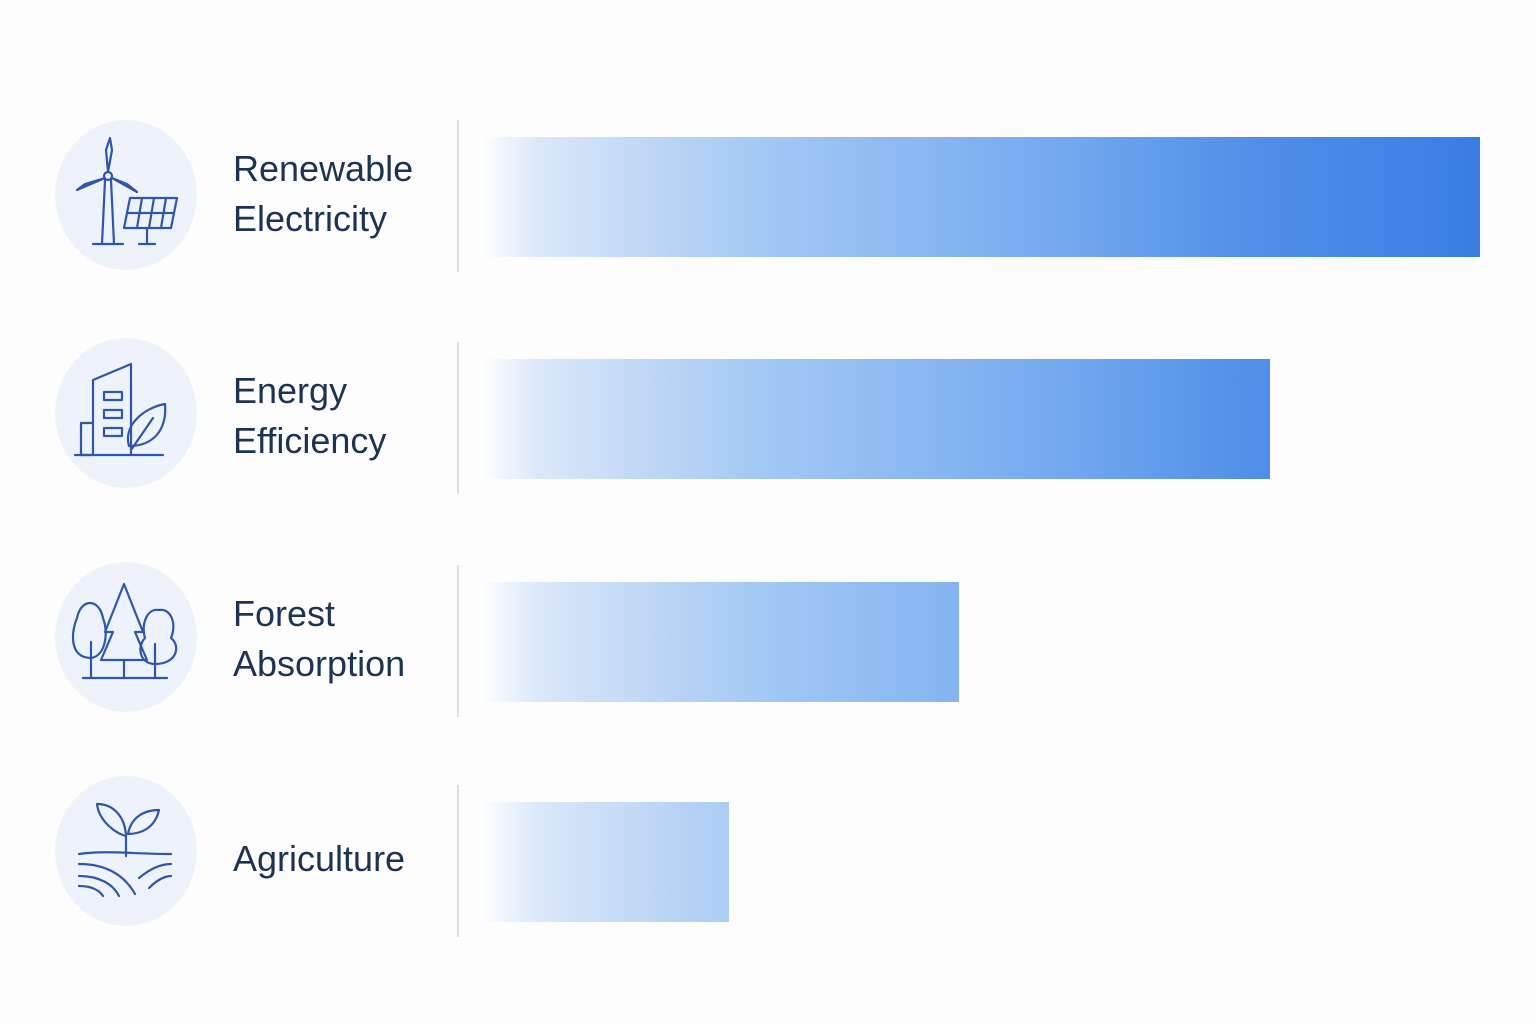  What do you see at coordinates (126, 413) in the screenshot?
I see `icon-efficiency` at bounding box center [126, 413].